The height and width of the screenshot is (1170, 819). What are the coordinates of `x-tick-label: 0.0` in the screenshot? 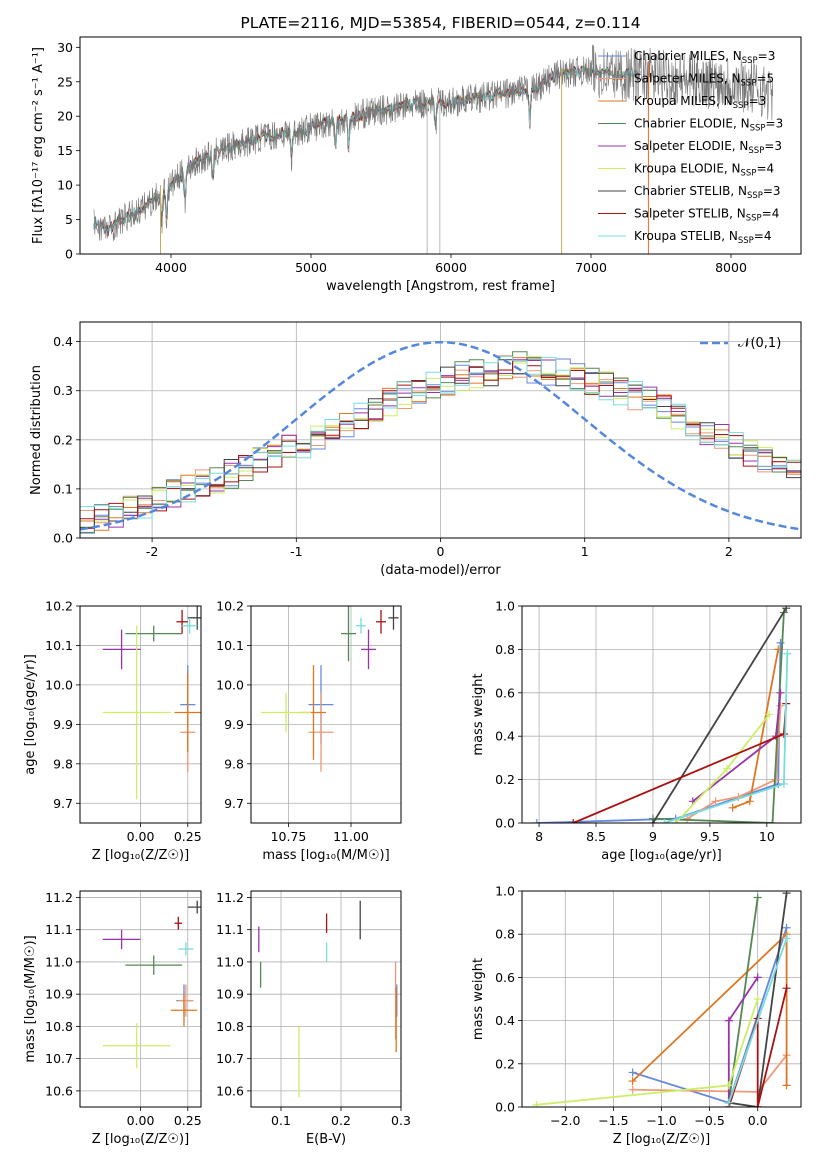 It's located at (758, 1120).